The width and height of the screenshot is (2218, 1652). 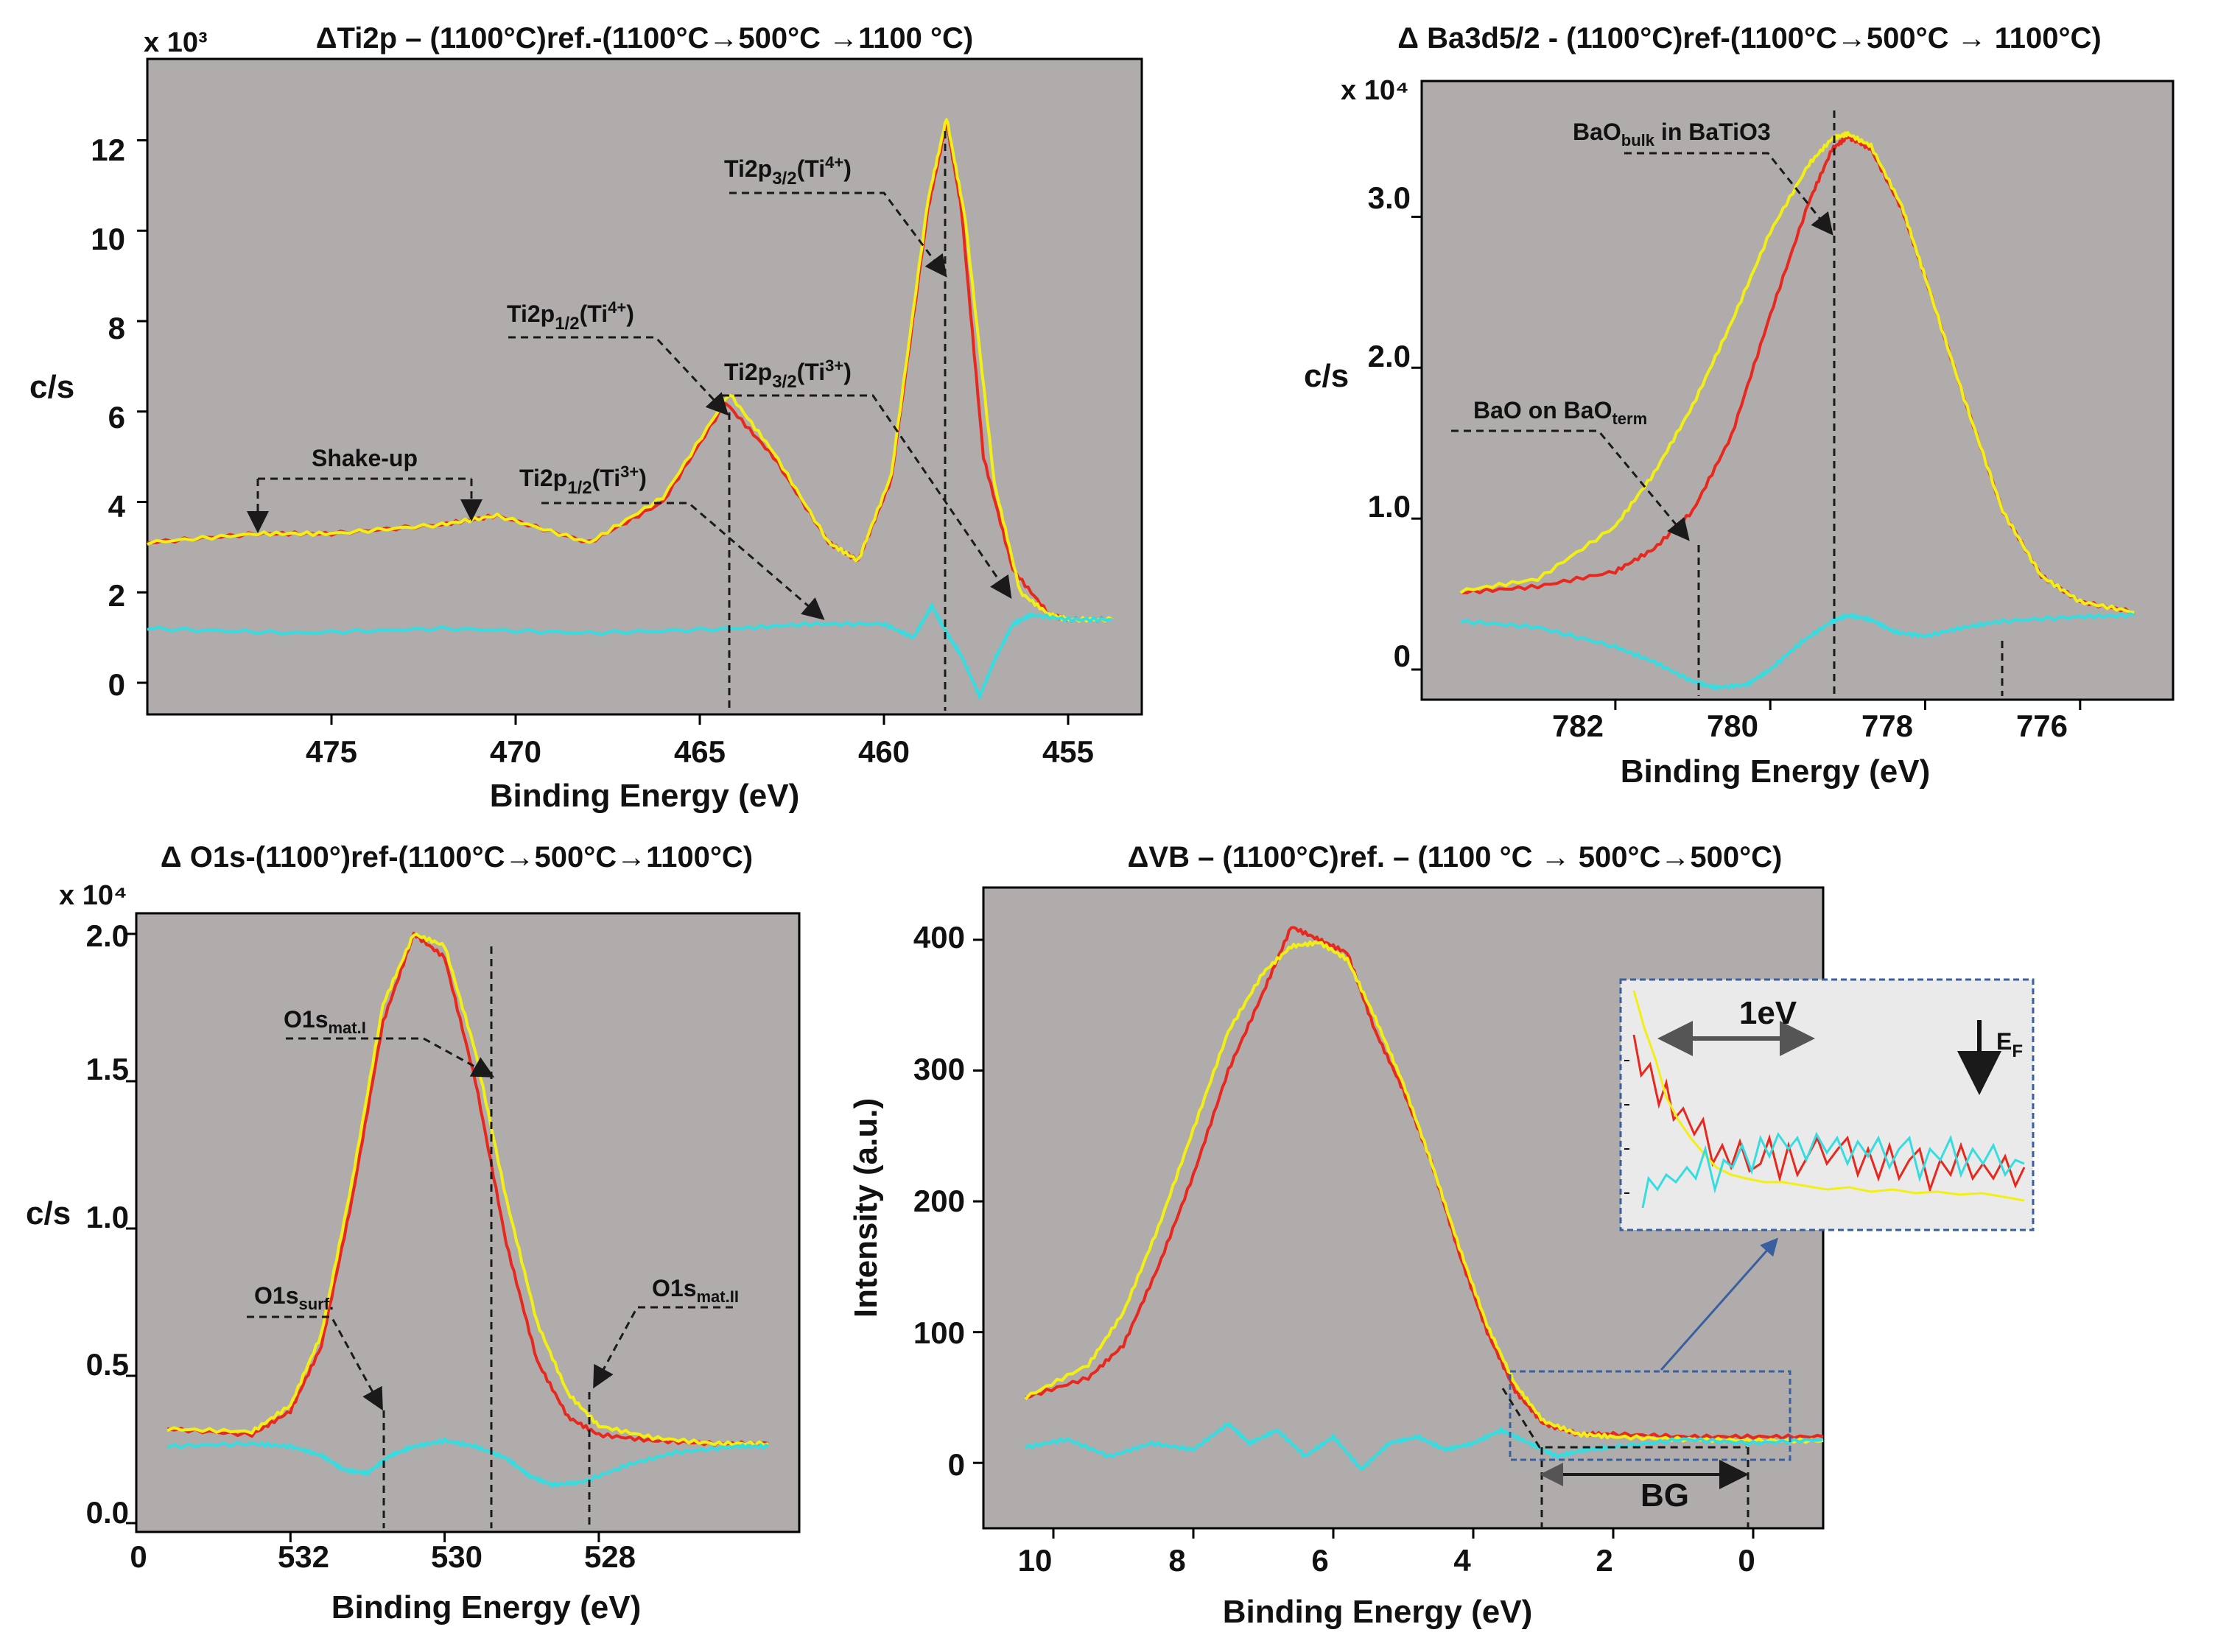 I want to click on ti3-half-leader, so click(x=683, y=561).